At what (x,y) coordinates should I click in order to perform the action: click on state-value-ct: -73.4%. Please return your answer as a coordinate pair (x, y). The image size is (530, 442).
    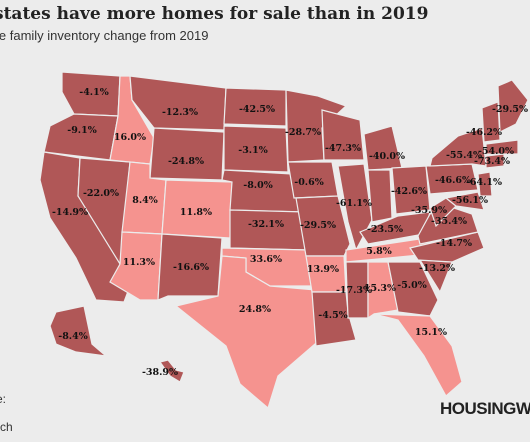
    Looking at the image, I should click on (492, 161).